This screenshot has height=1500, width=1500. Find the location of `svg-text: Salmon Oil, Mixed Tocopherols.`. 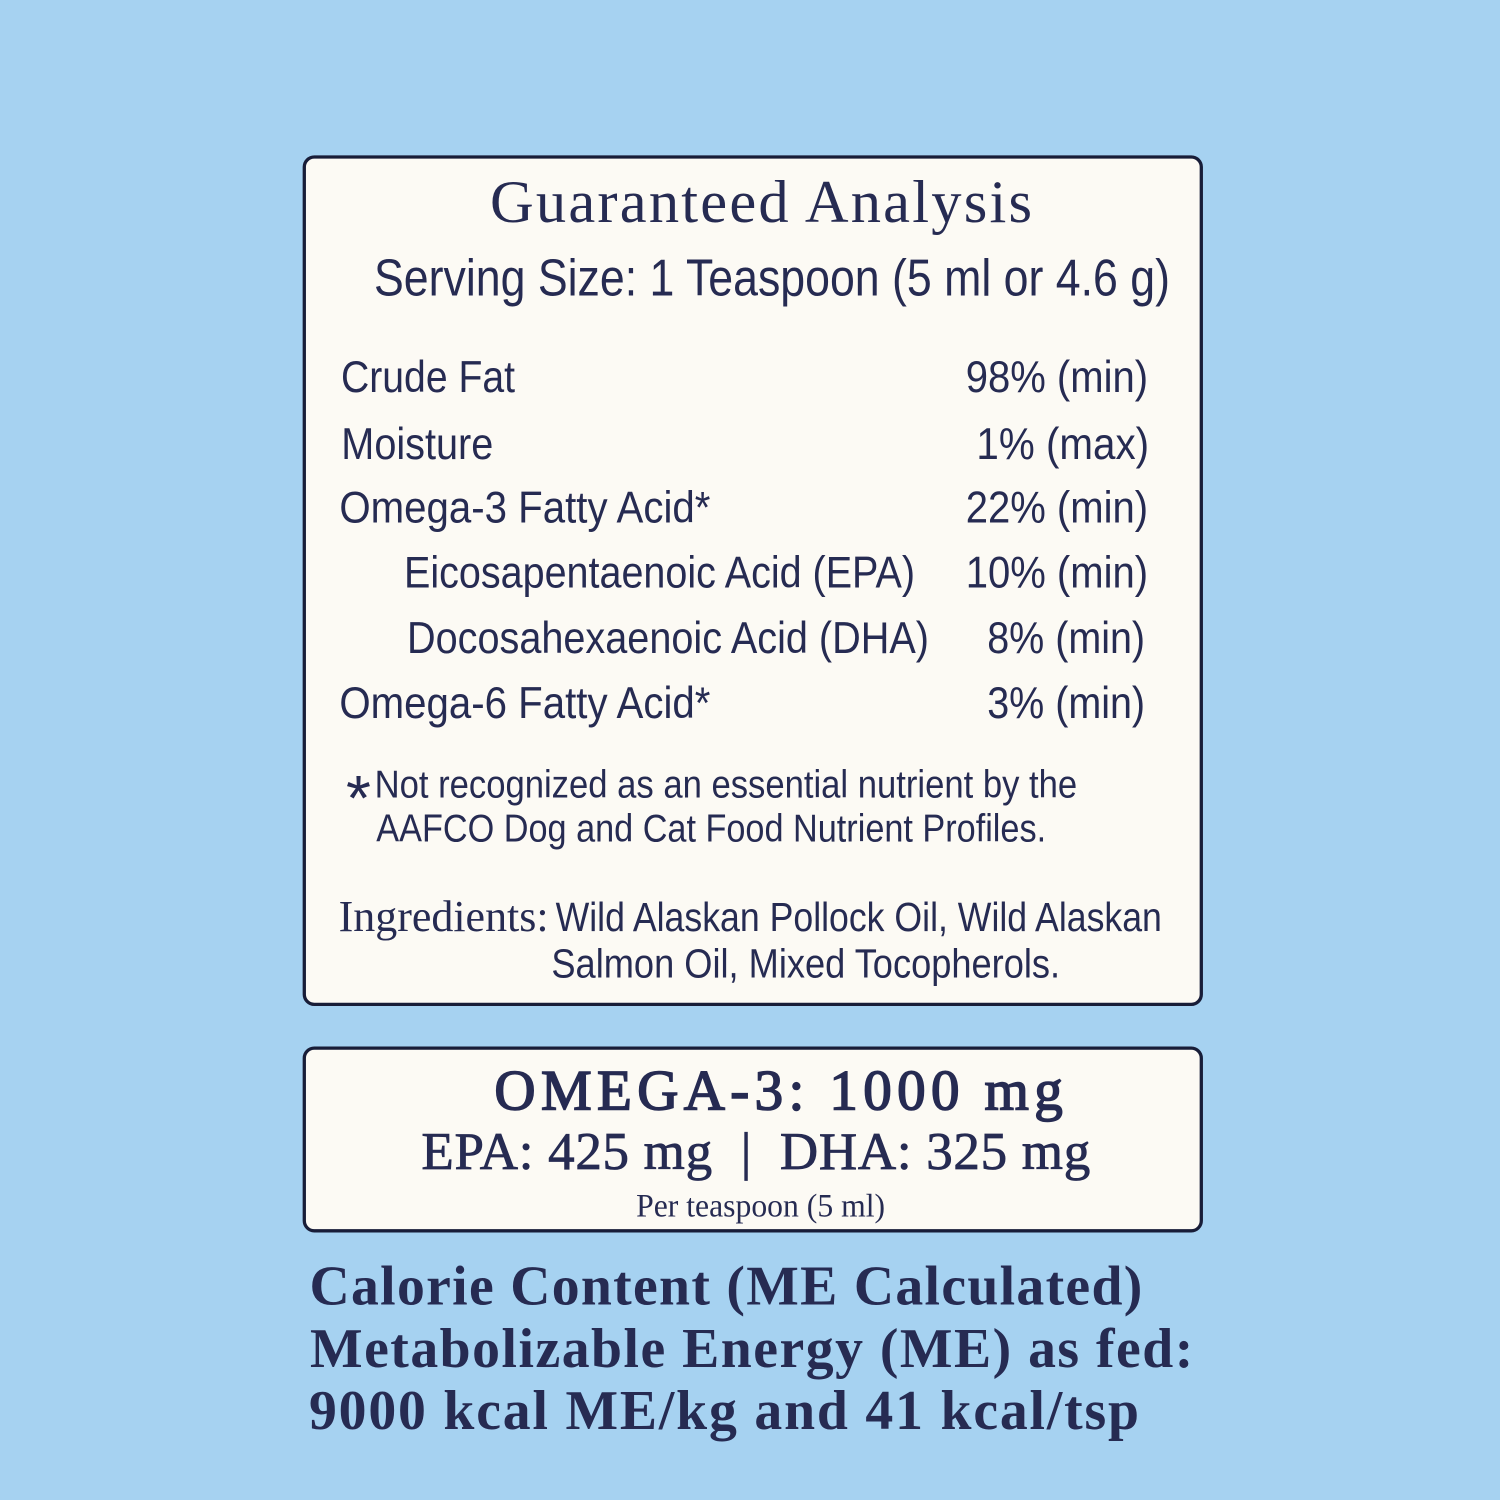

svg-text: Salmon Oil, Mixed Tocopherols. is located at coordinates (805, 964).